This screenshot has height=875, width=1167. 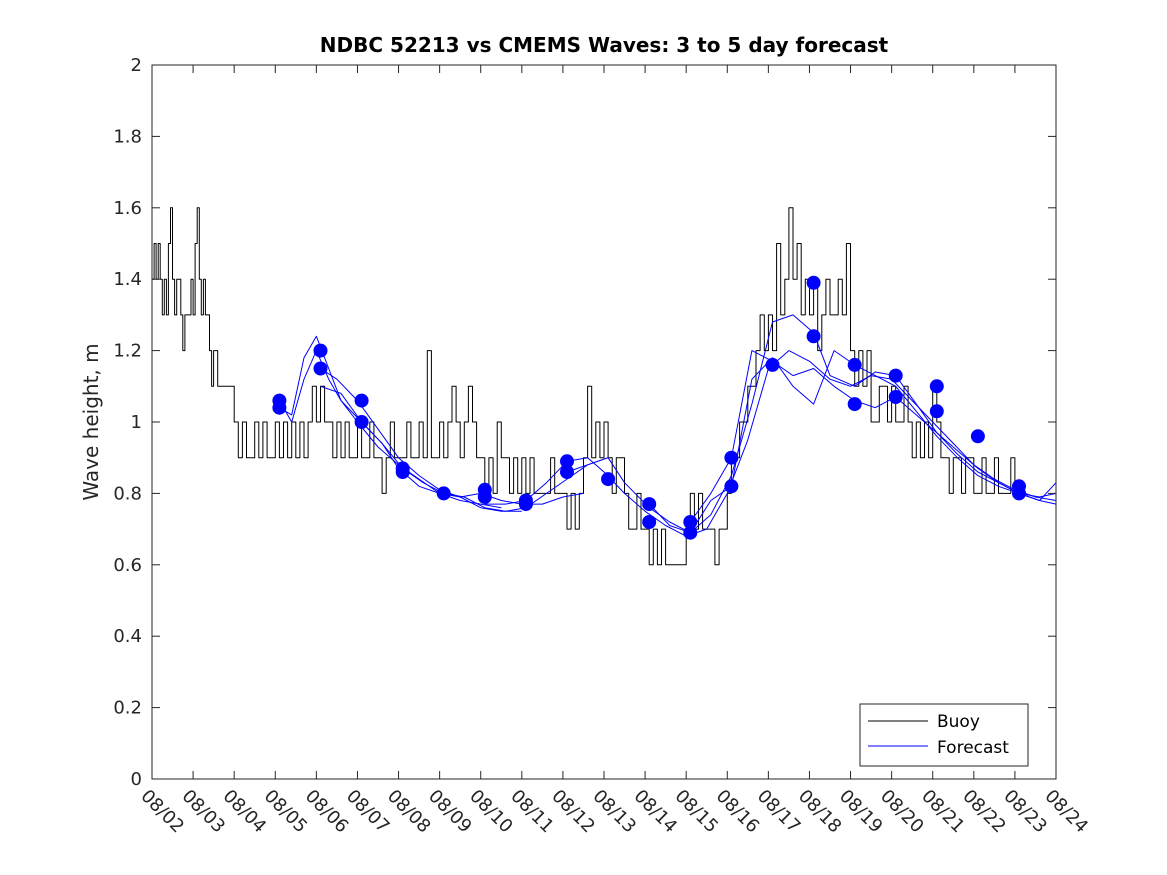 What do you see at coordinates (127, 636) in the screenshot?
I see `y-tick-label: 0.4` at bounding box center [127, 636].